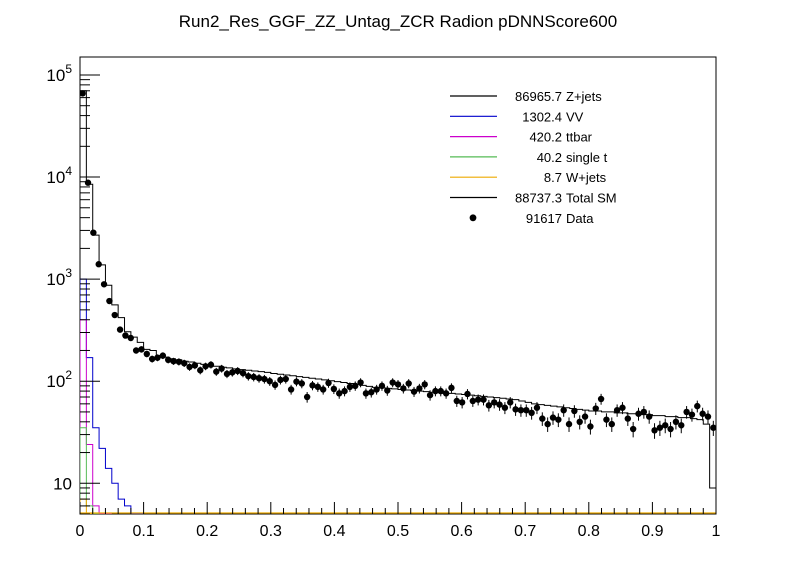 The width and height of the screenshot is (796, 572). Describe the element at coordinates (59, 73) in the screenshot. I see `y-tick-label: 10⁵` at that location.